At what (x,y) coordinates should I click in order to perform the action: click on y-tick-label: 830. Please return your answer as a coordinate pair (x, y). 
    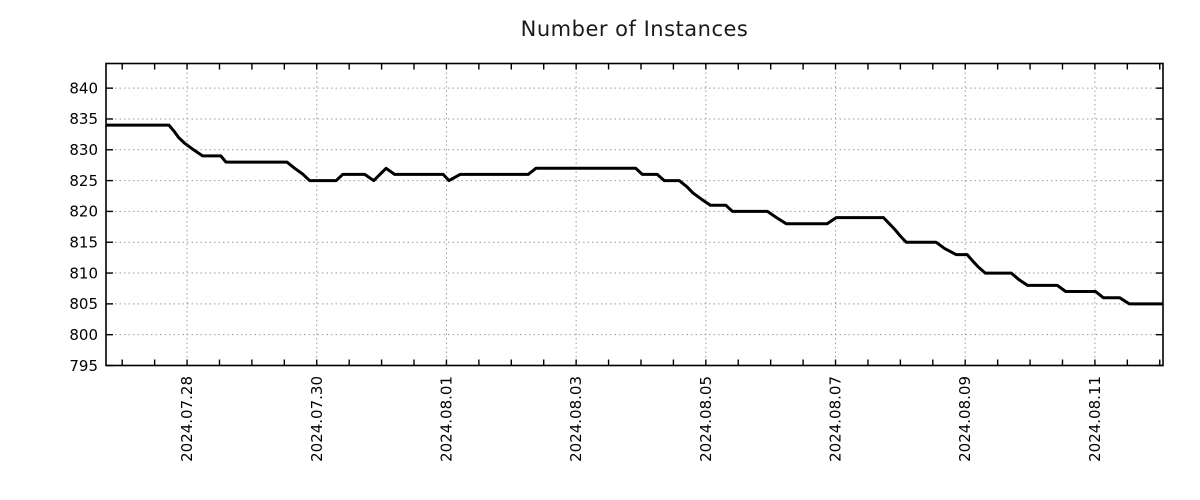
    Looking at the image, I should click on (83, 150).